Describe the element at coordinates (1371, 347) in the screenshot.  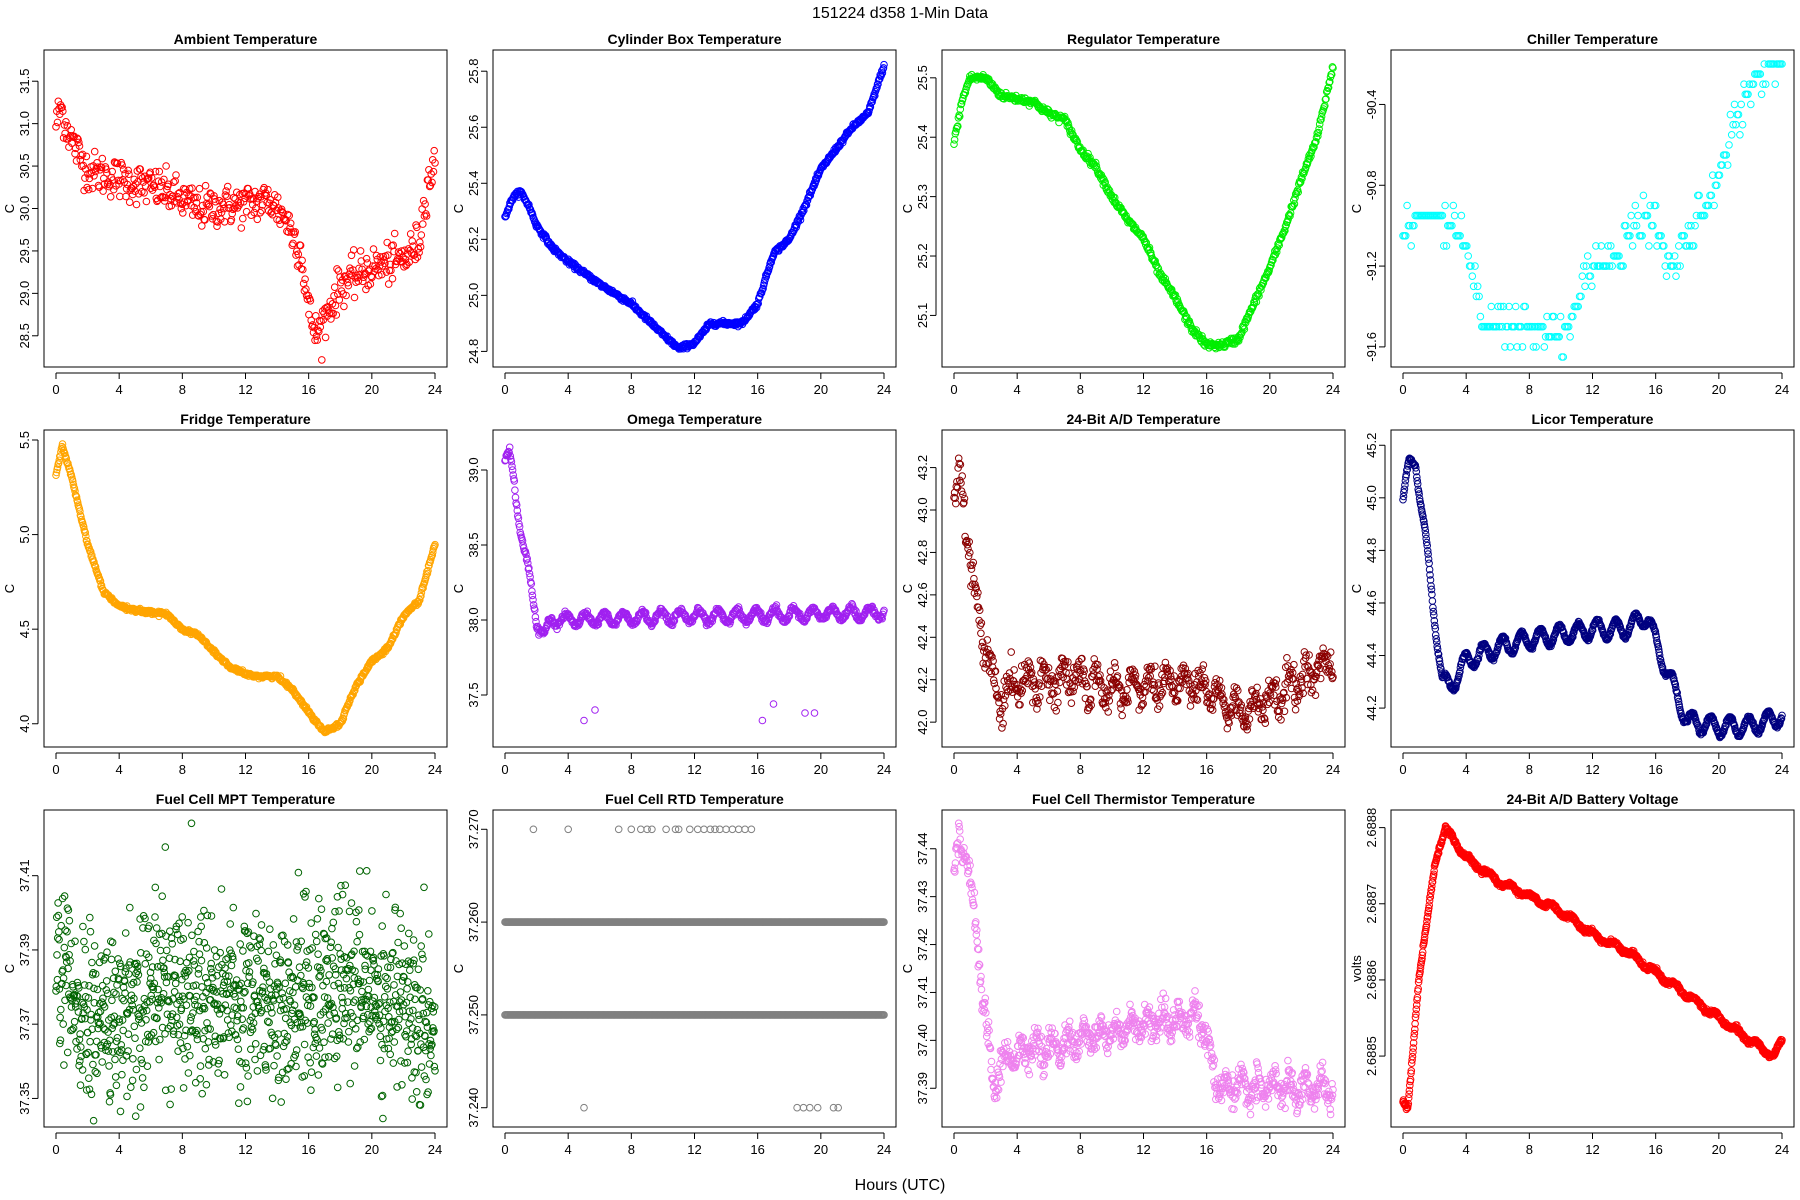
I see `y-tick-label: -91.6` at that location.